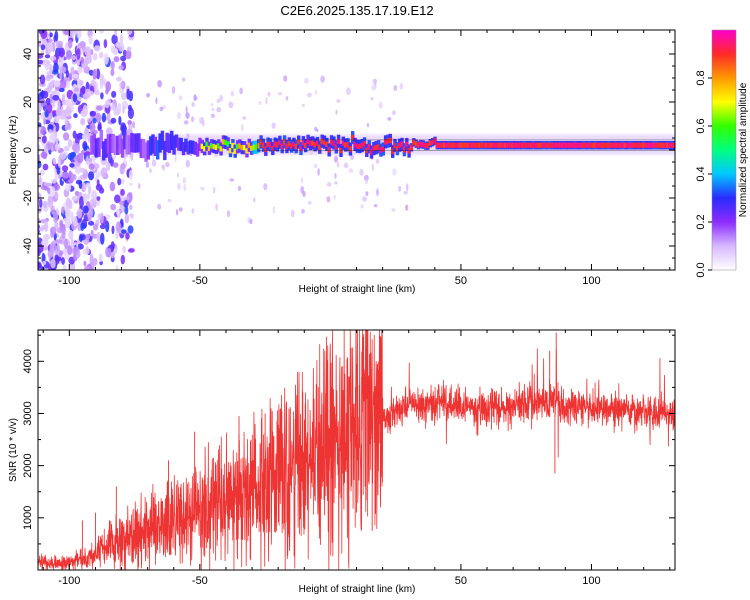 Image resolution: width=750 pixels, height=600 pixels. Describe the element at coordinates (200, 581) in the screenshot. I see `snr-x-tick-label: -50` at that location.